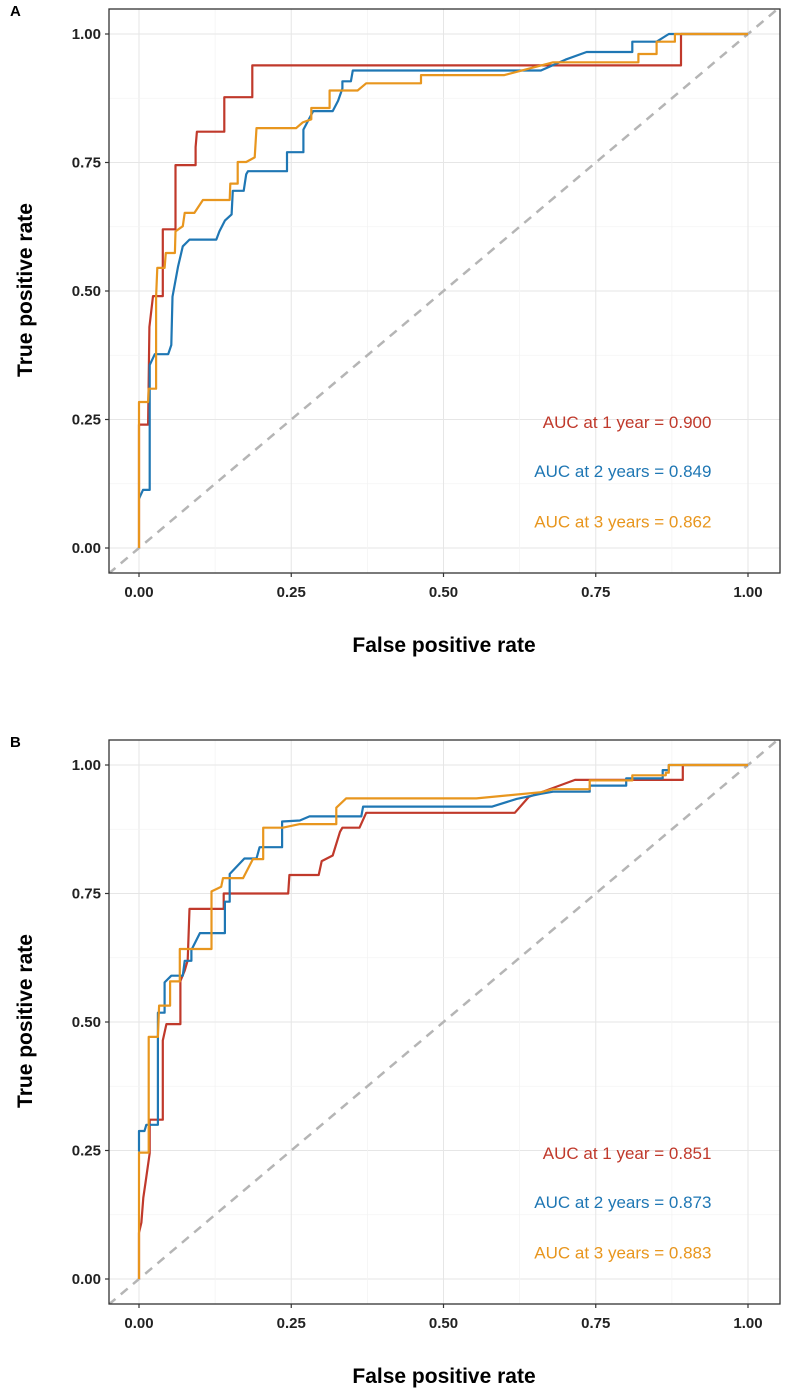  What do you see at coordinates (622, 1202) in the screenshot?
I see `auc-annotation: AUC at 2 years = 0.873` at bounding box center [622, 1202].